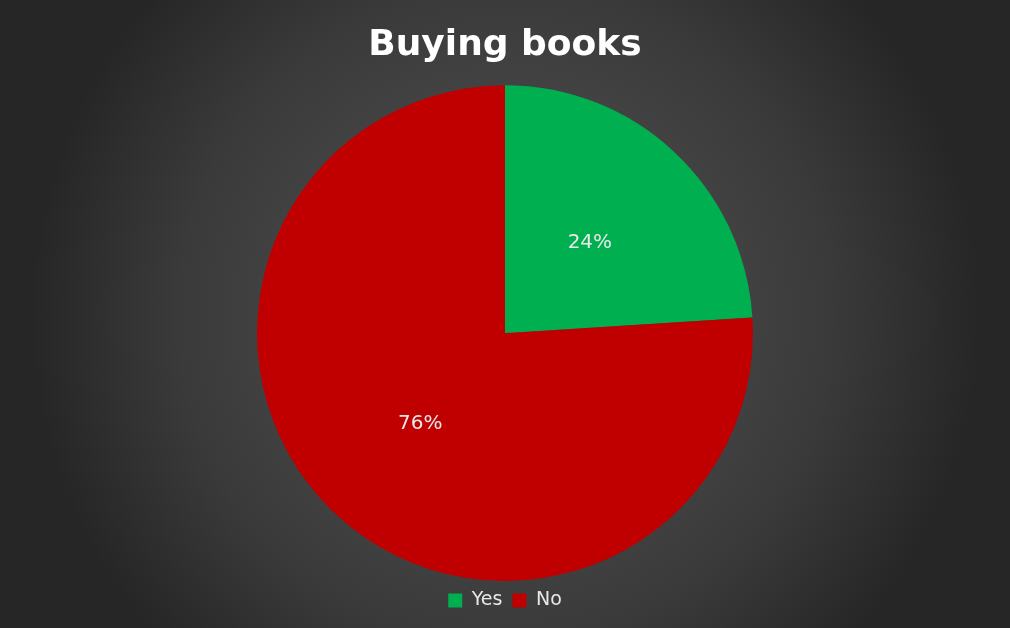 This screenshot has height=628, width=1010. I want to click on data-label: 24%, so click(590, 240).